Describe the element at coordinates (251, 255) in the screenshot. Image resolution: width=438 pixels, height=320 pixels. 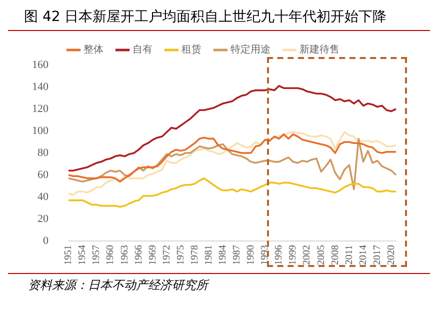
I see `x-tick-label: 1990` at that location.